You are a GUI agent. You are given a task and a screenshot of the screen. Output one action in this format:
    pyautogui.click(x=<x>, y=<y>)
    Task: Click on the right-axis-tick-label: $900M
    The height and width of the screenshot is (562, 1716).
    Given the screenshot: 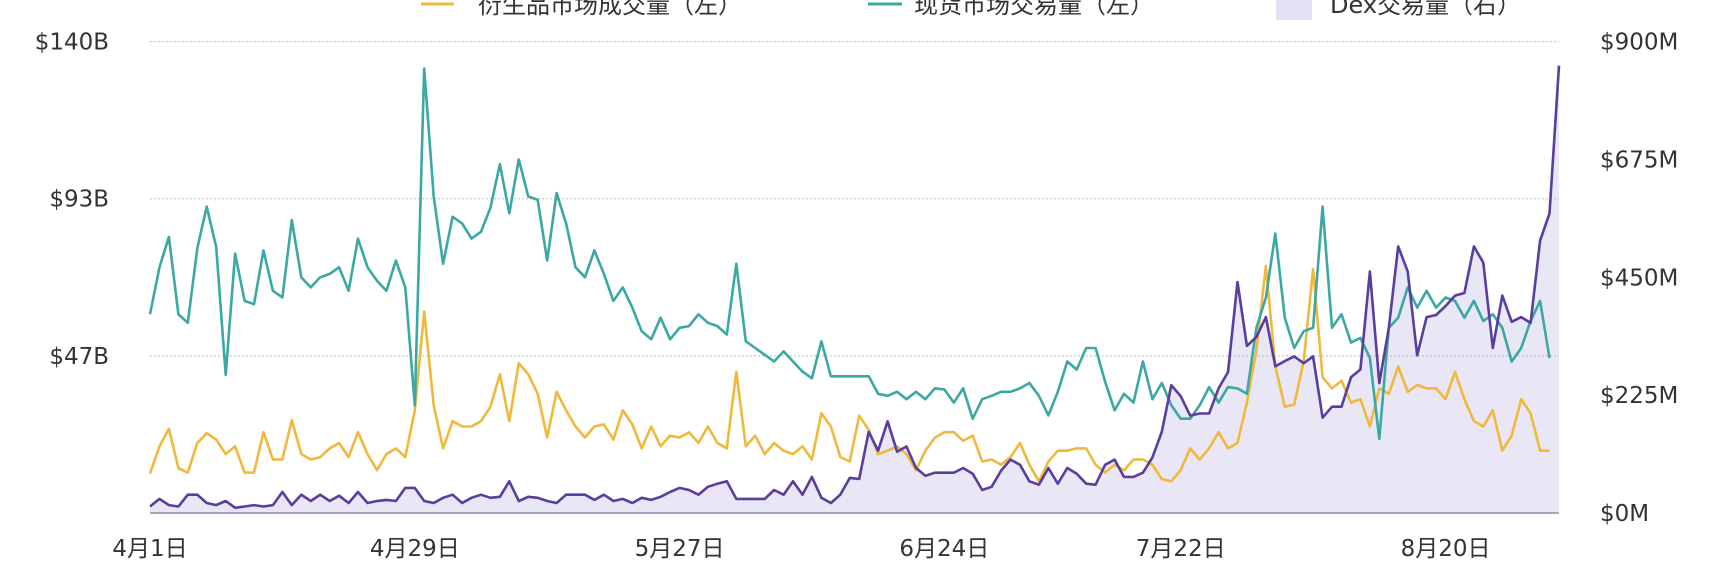 What is the action you would take?
    pyautogui.click(x=1639, y=43)
    